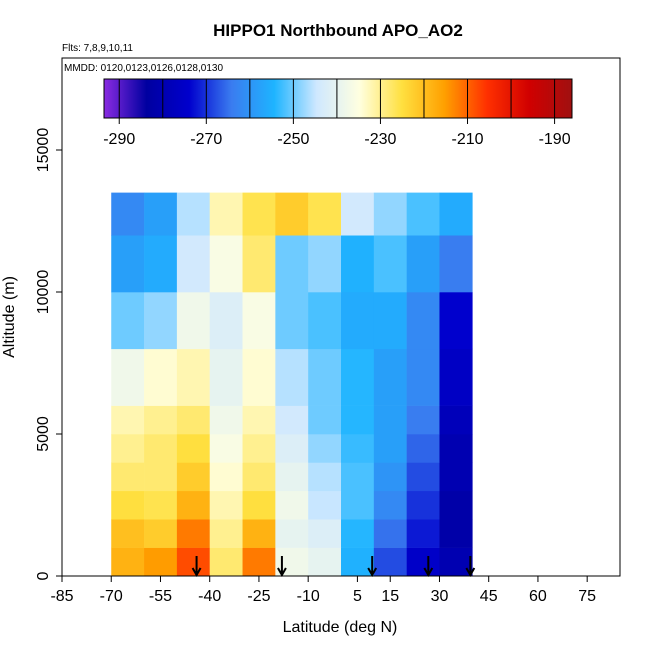 The width and height of the screenshot is (650, 650). What do you see at coordinates (43, 292) in the screenshot?
I see `y-tick-label: 10000` at bounding box center [43, 292].